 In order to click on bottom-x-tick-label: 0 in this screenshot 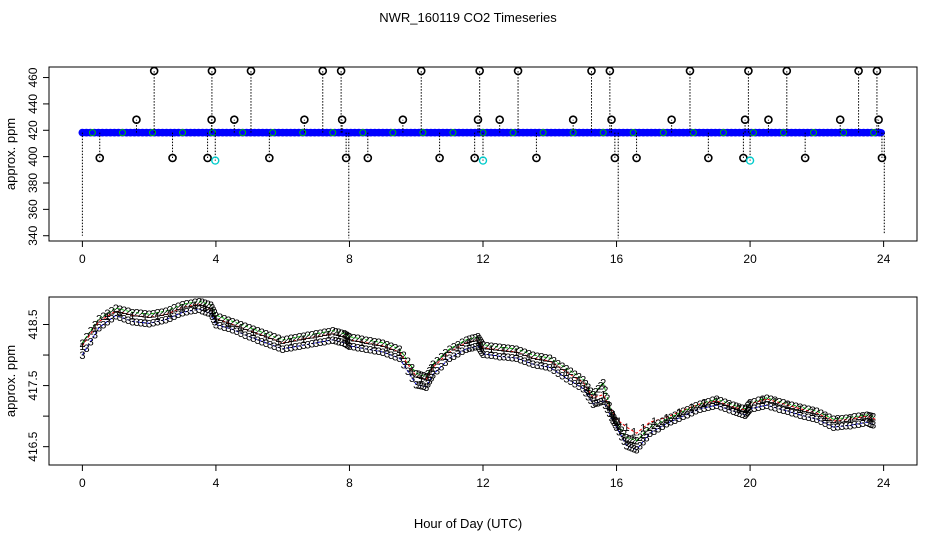, I will do `click(82, 483)`.